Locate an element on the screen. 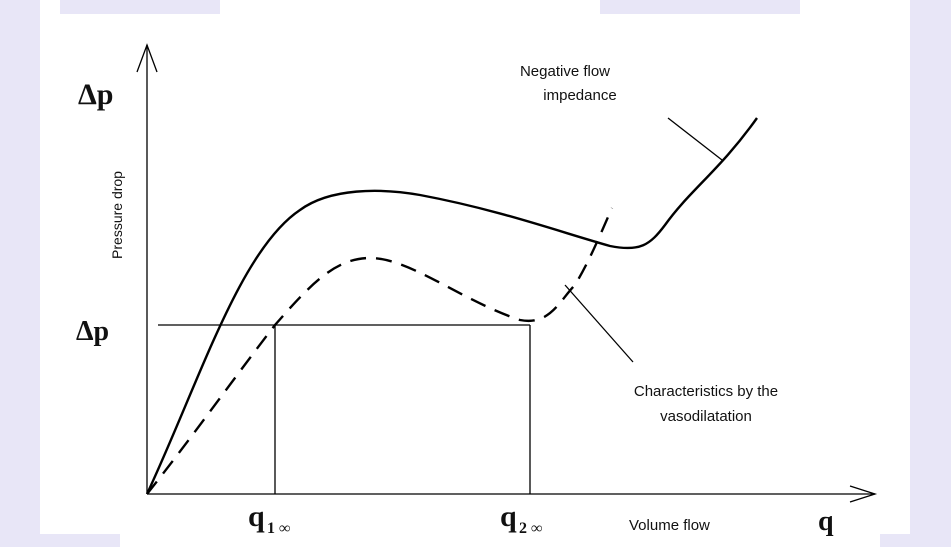 The height and width of the screenshot is (547, 951). annotation-line: Negative flow is located at coordinates (565, 71).